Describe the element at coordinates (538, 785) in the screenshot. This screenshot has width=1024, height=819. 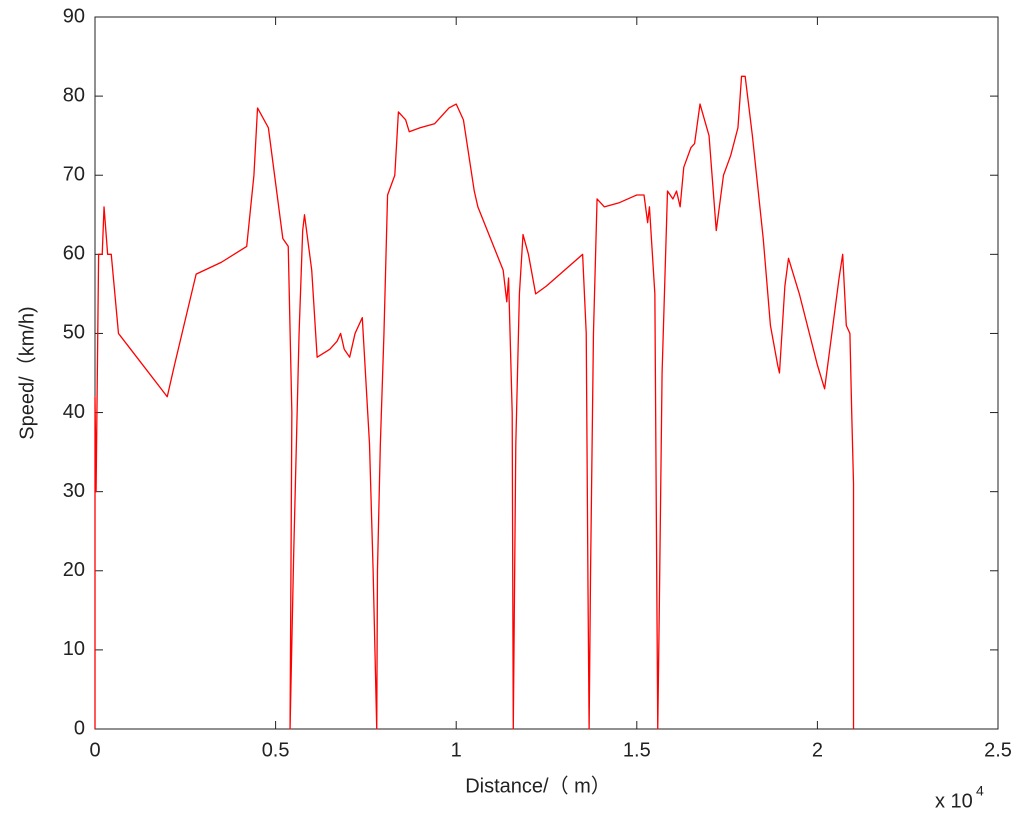
I see `x-axis-label: Distance/（ m）` at that location.